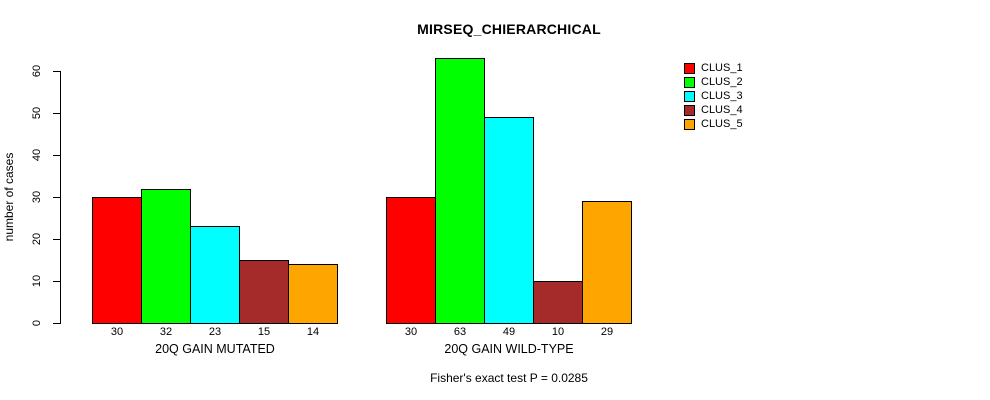 The height and width of the screenshot is (400, 990). What do you see at coordinates (264, 292) in the screenshot?
I see `bar-clus_4-group1` at bounding box center [264, 292].